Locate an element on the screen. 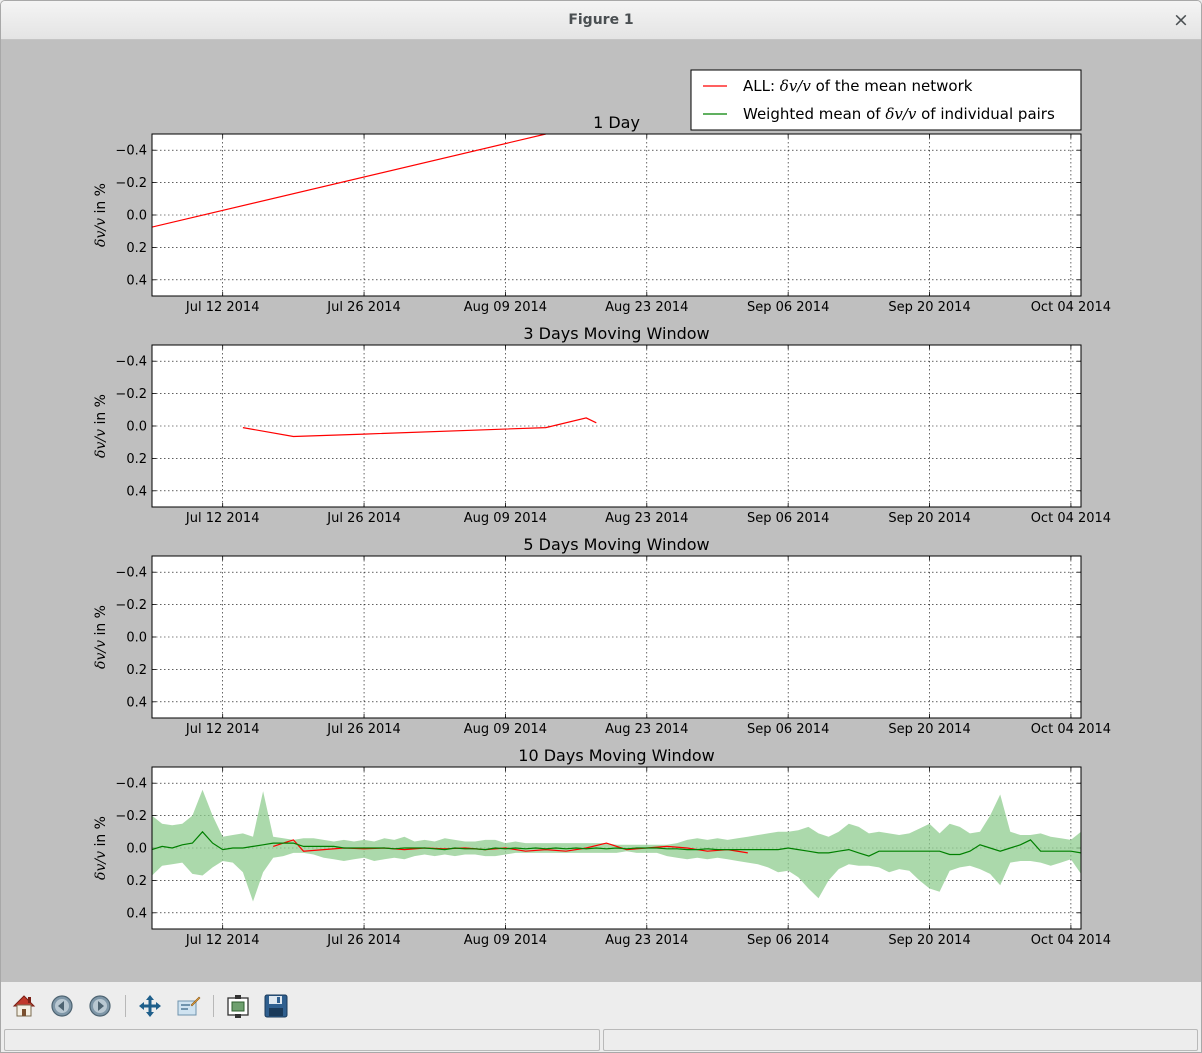 The image size is (1202, 1053). series-line-pairs is located at coordinates (616, 843).